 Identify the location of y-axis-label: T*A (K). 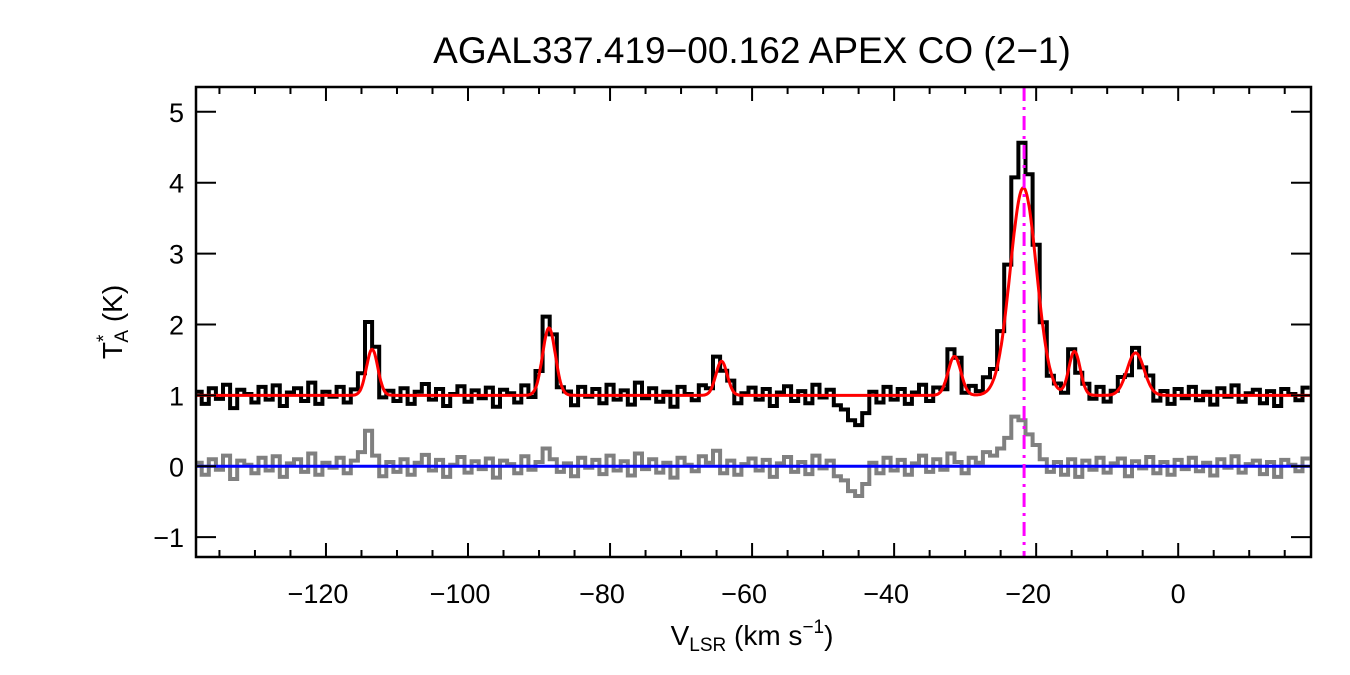
(113, 322).